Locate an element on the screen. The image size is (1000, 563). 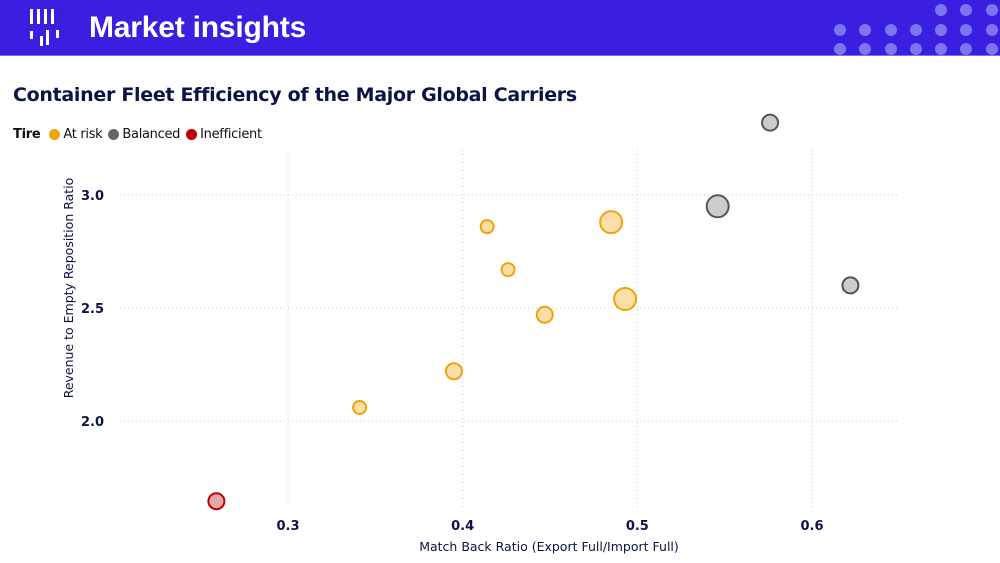
chart-legend: Tire At risk Balanced Inefficient is located at coordinates (140, 134).